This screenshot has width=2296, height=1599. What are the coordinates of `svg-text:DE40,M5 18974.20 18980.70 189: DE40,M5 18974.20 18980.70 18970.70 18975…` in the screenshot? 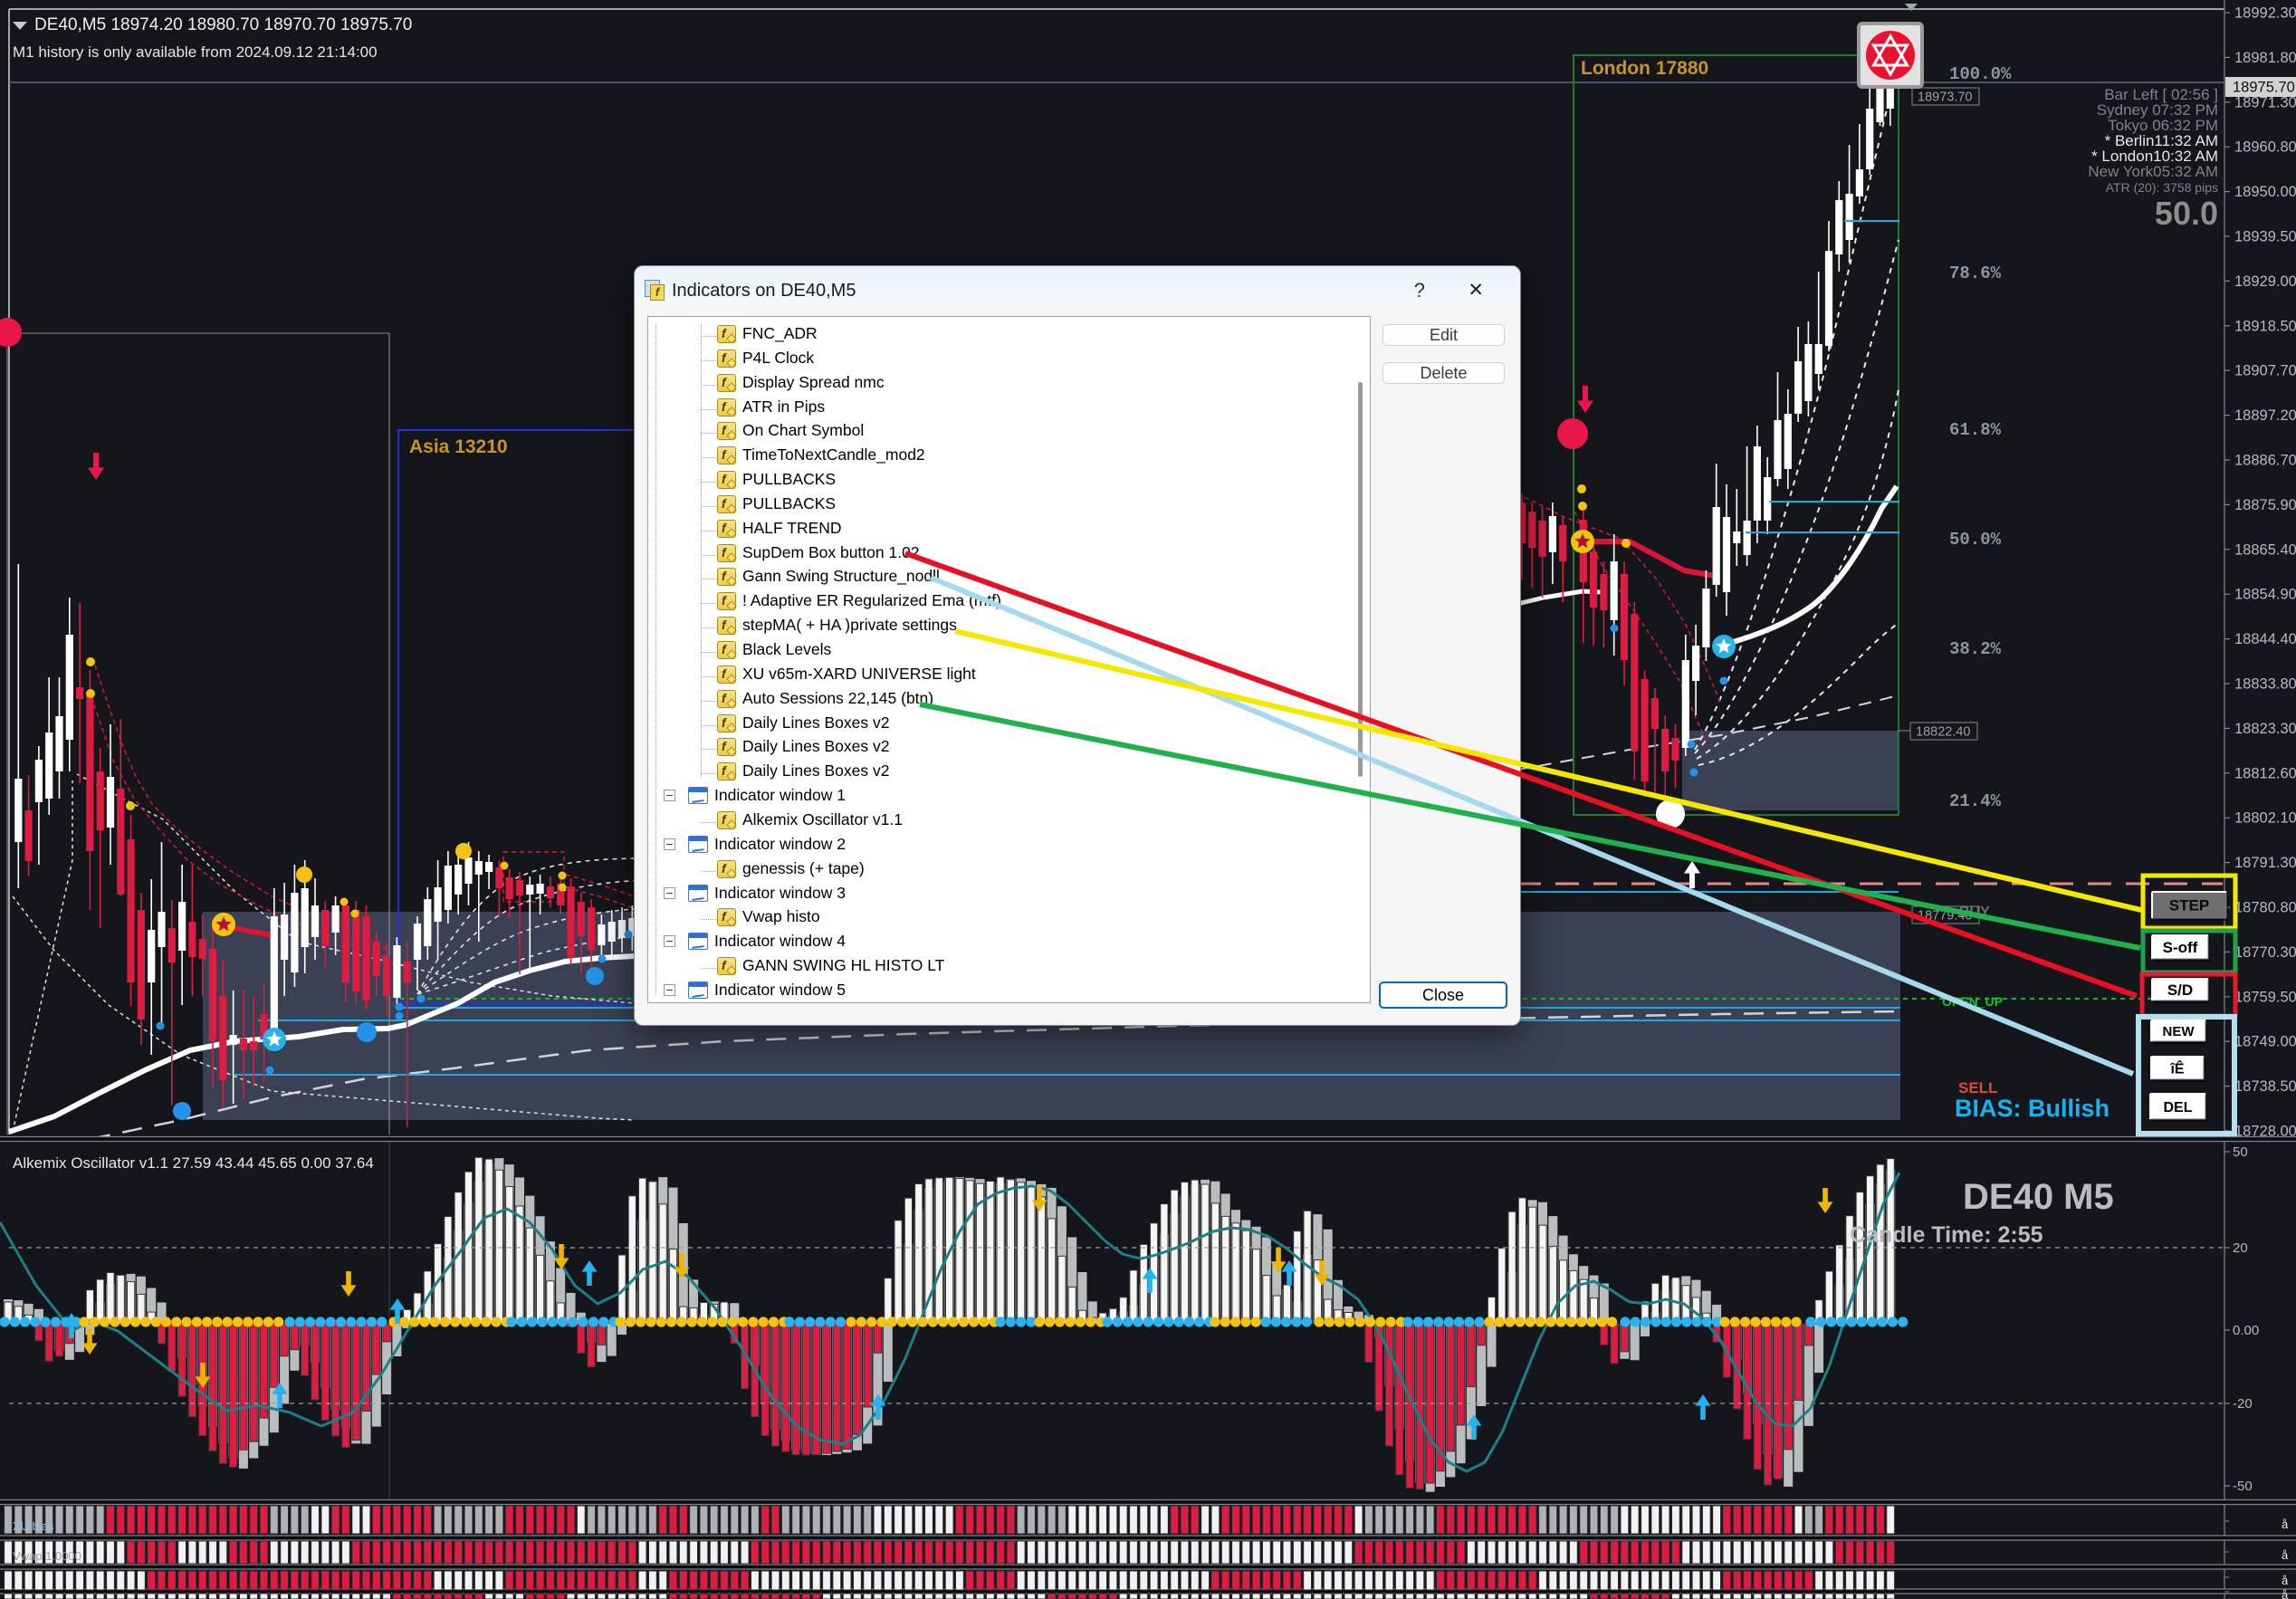 It's located at (223, 24).